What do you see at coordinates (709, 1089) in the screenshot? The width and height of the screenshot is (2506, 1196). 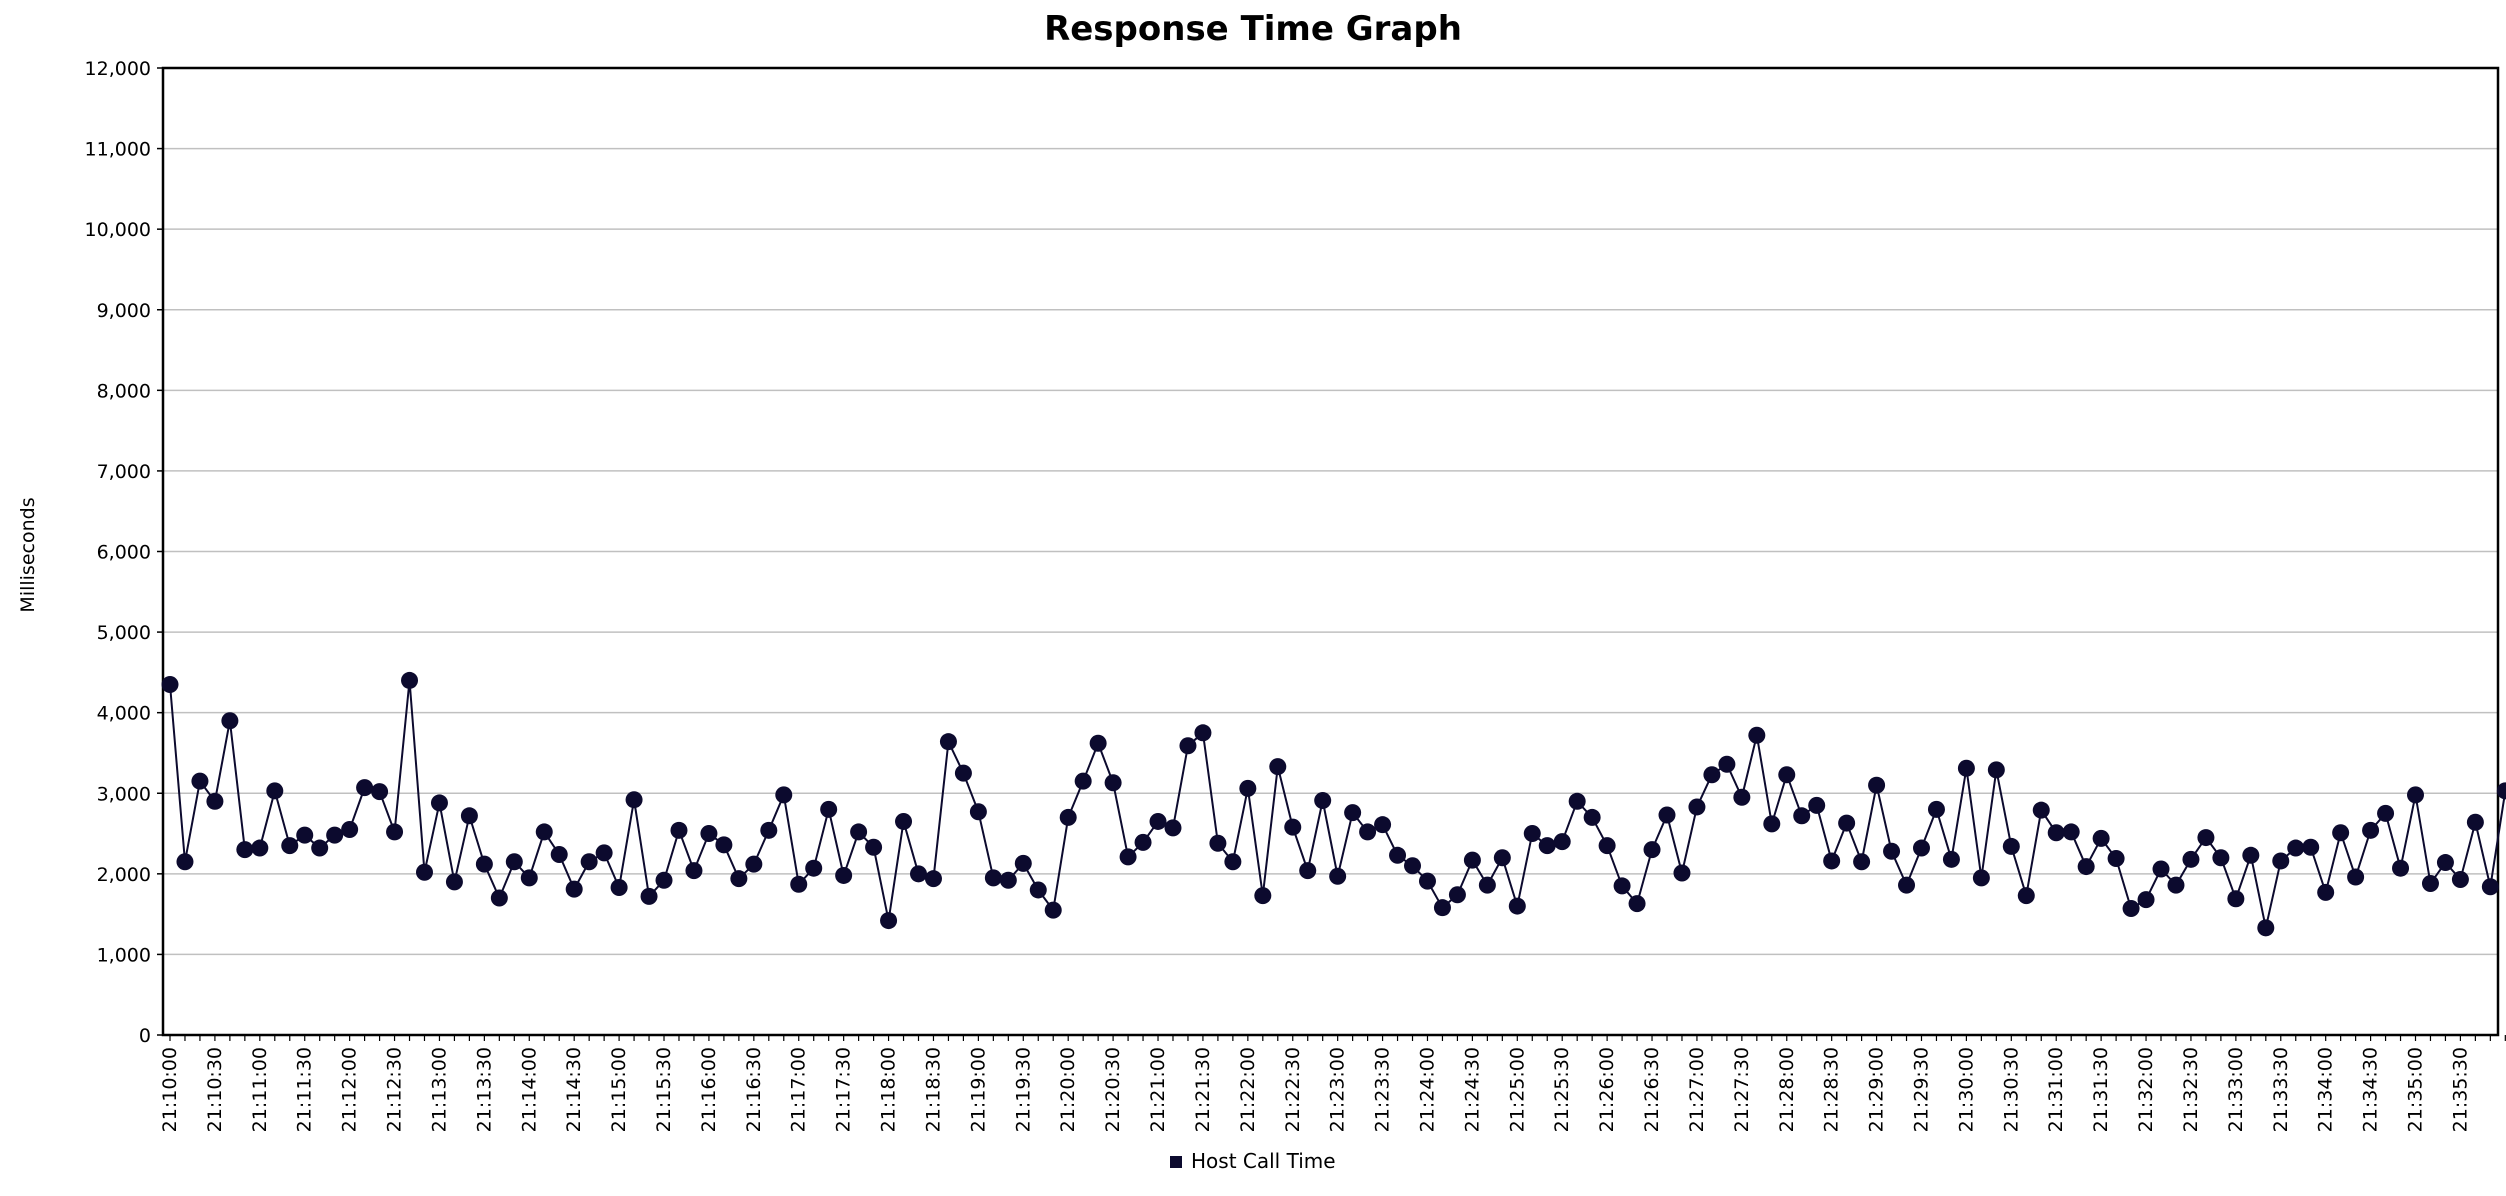 I see `x-tick-label: 21:16:00` at bounding box center [709, 1089].